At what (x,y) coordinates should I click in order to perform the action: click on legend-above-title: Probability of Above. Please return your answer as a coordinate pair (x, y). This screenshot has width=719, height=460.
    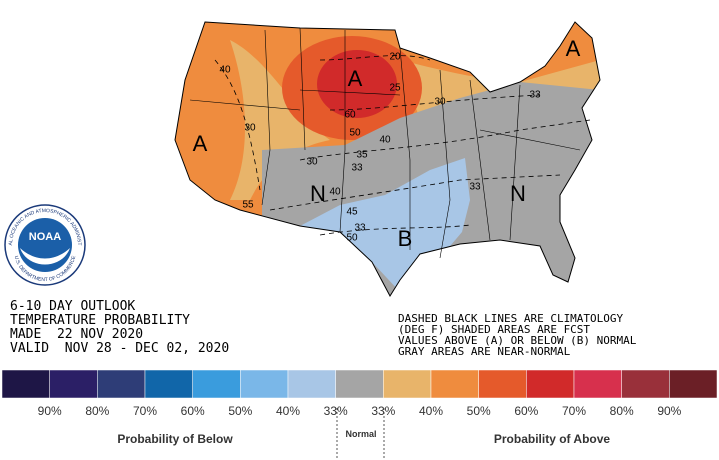
    Looking at the image, I should click on (552, 439).